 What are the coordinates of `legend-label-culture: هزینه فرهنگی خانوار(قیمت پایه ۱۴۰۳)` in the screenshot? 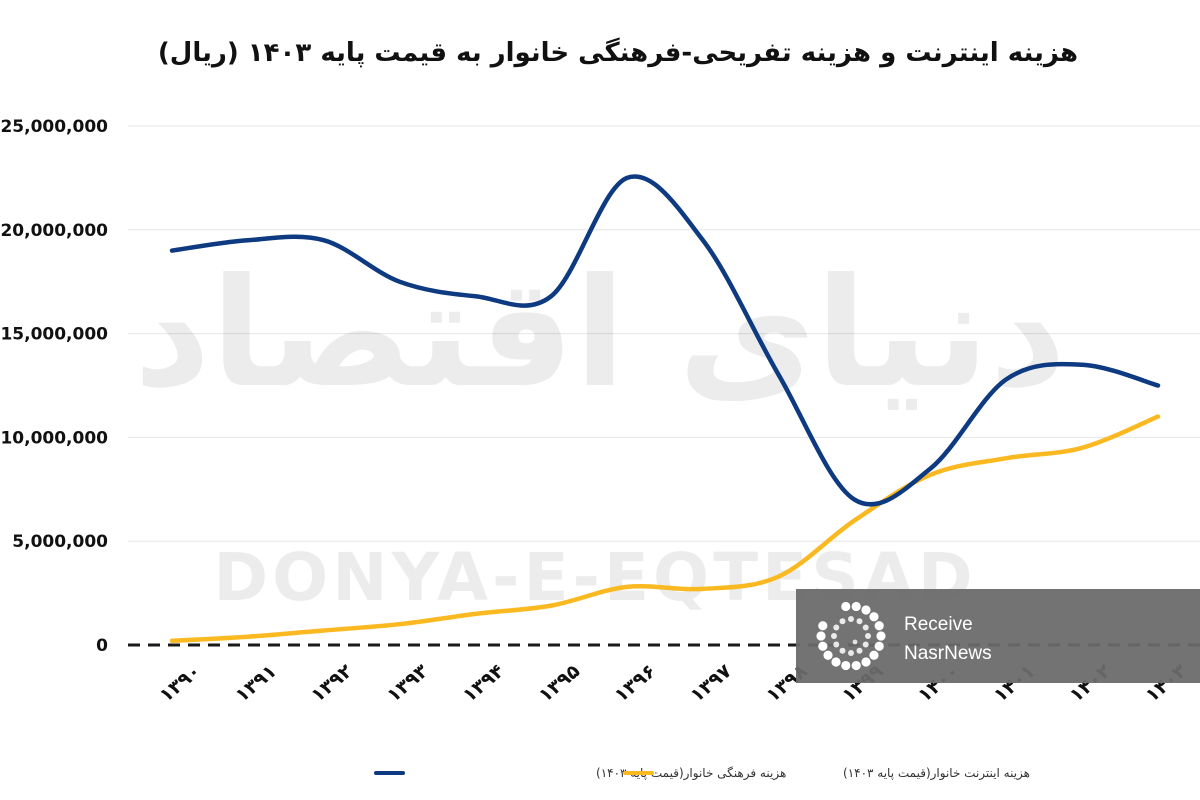 It's located at (691, 773).